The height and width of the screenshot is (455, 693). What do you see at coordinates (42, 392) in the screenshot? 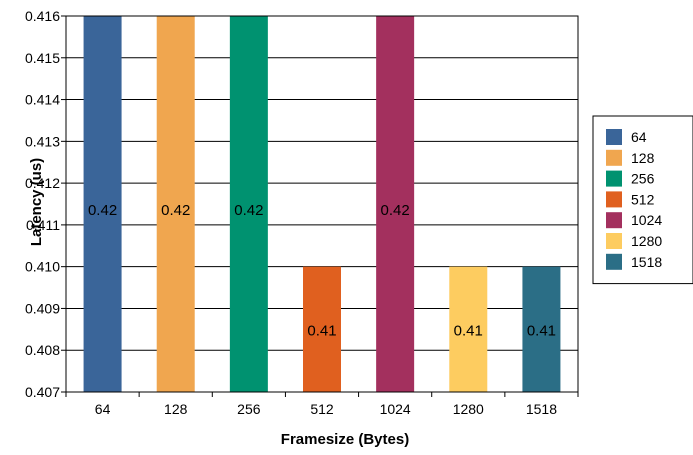
I see `y-tick-label: 0.407` at bounding box center [42, 392].